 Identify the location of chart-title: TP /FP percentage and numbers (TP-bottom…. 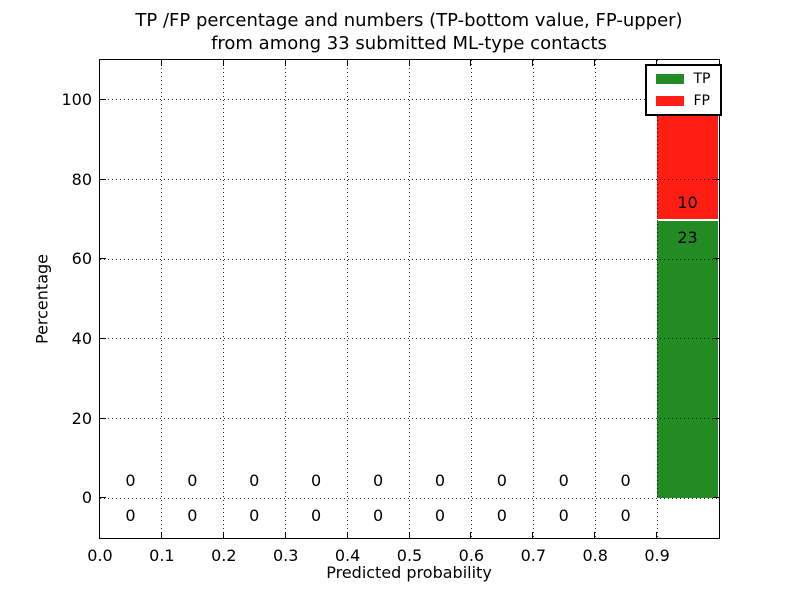
(409, 32).